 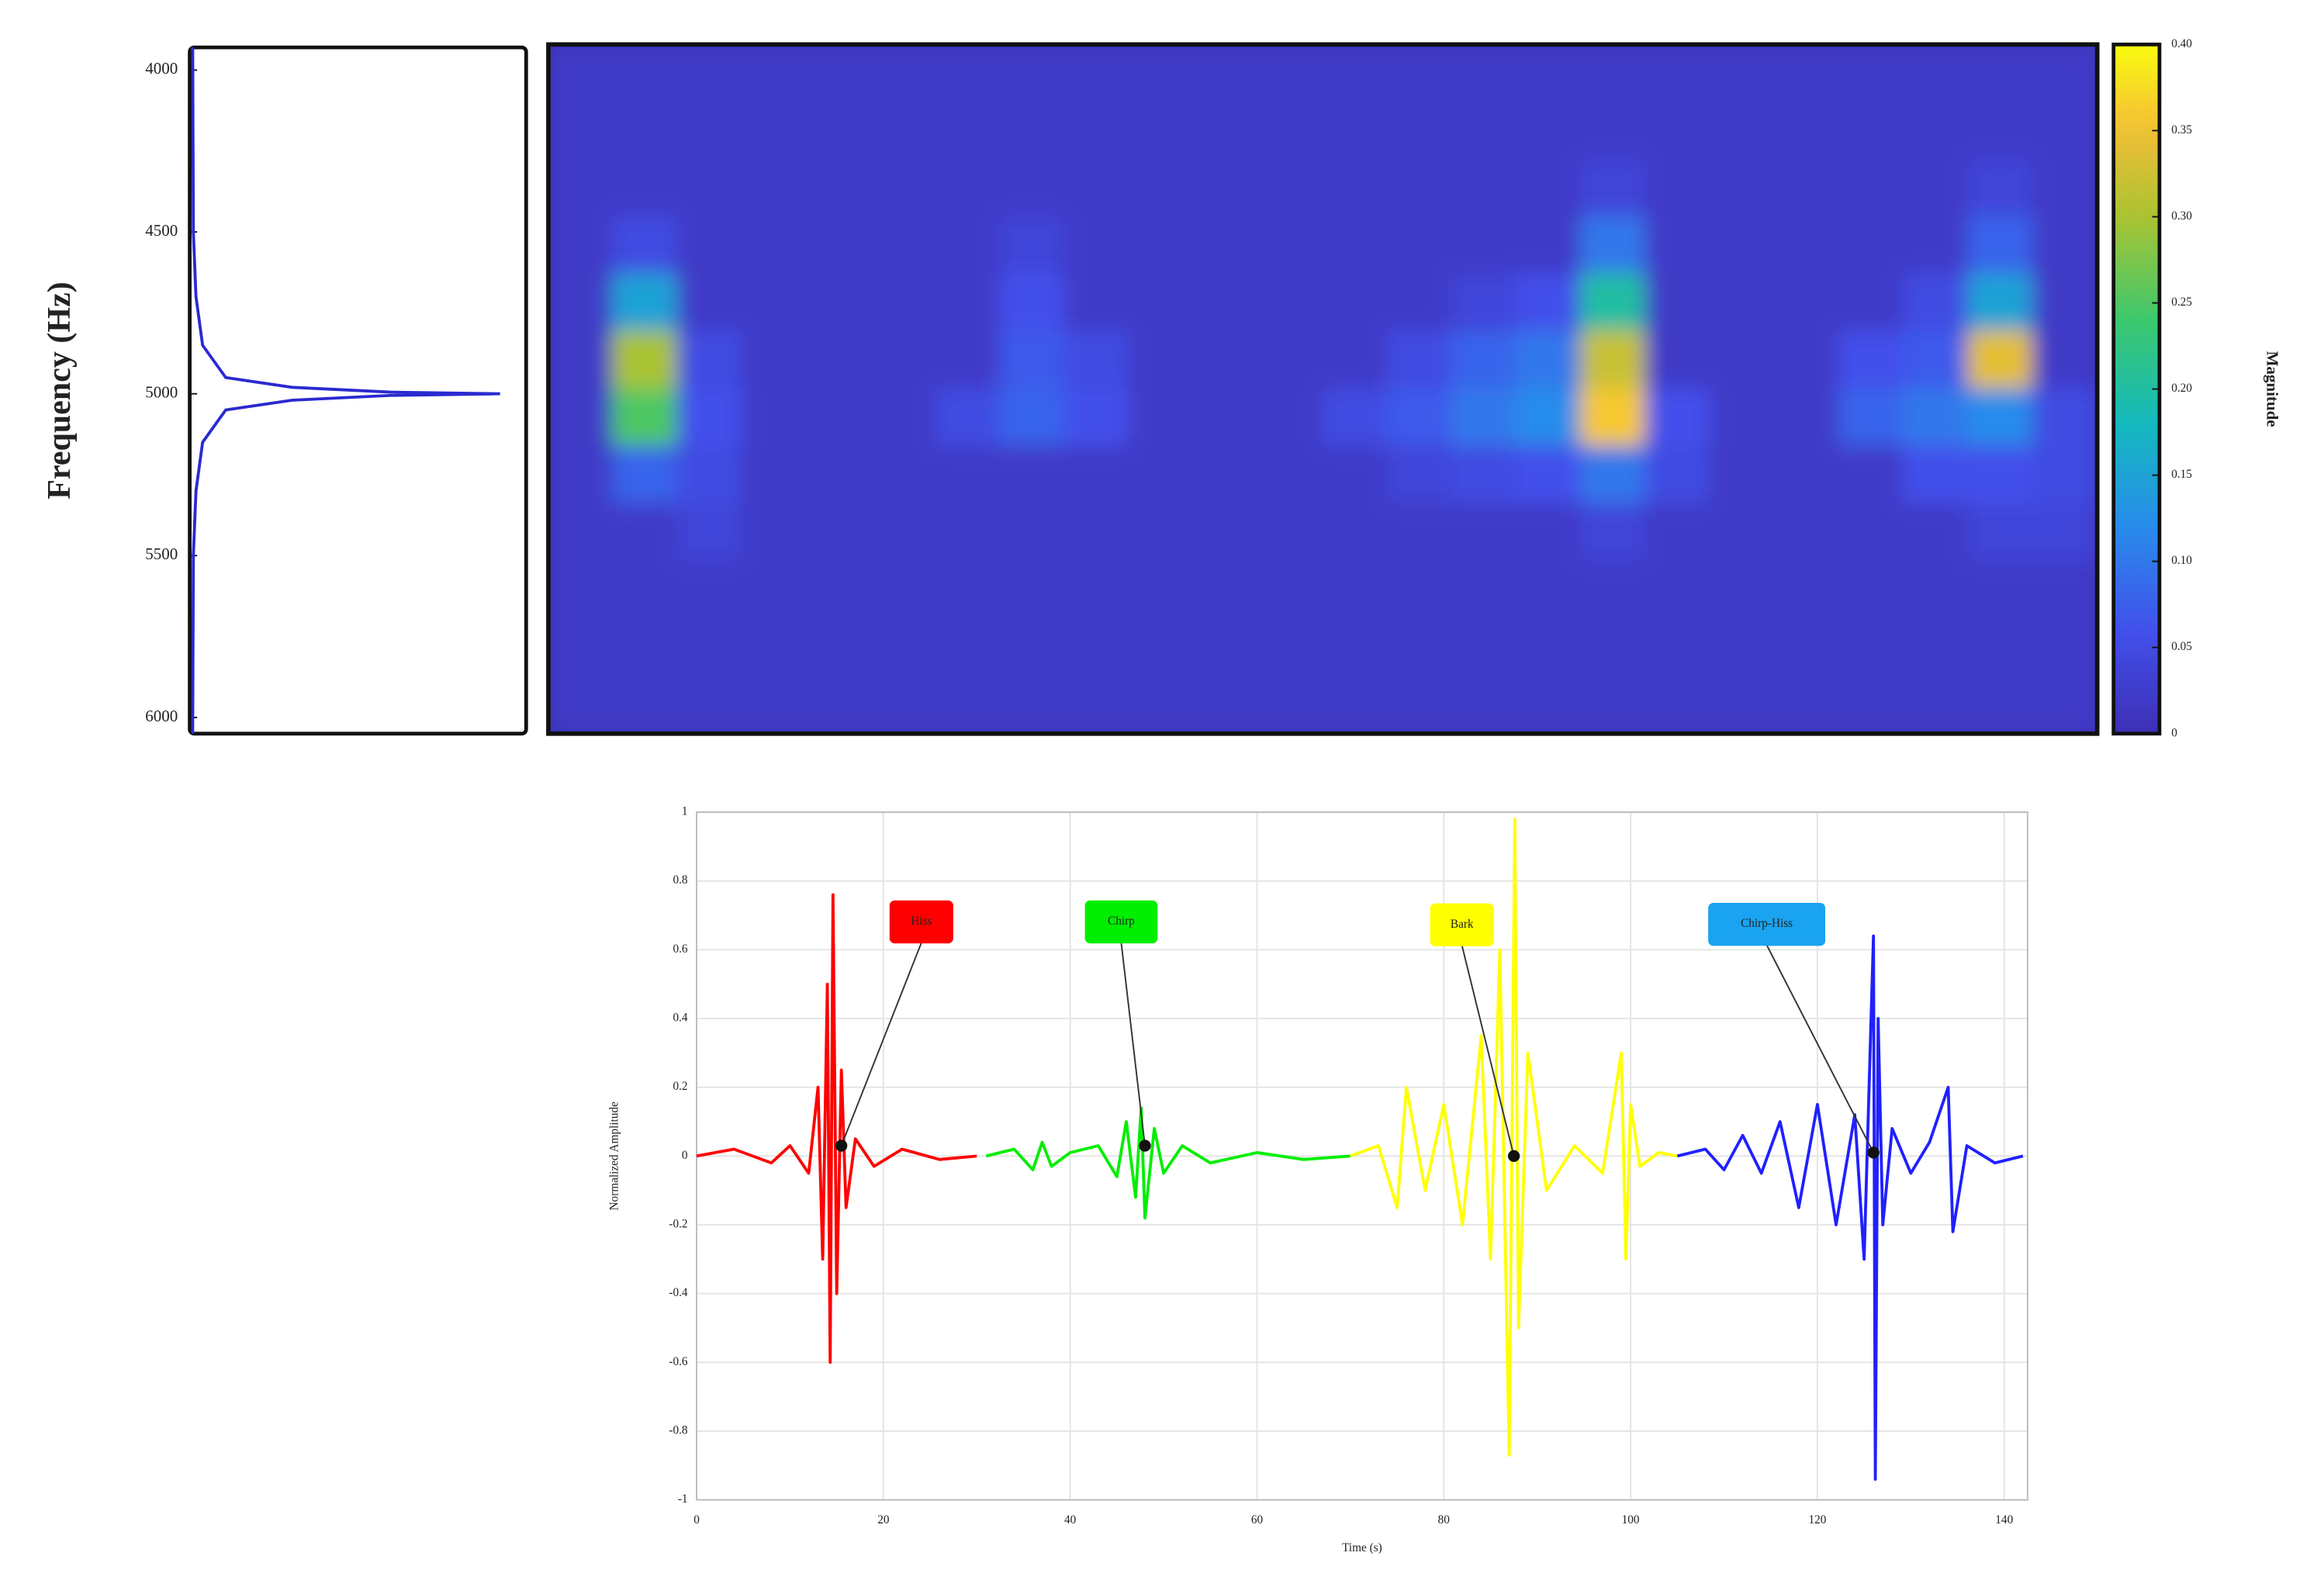 What do you see at coordinates (2174, 732) in the screenshot?
I see `colorbar-tick-label: 0` at bounding box center [2174, 732].